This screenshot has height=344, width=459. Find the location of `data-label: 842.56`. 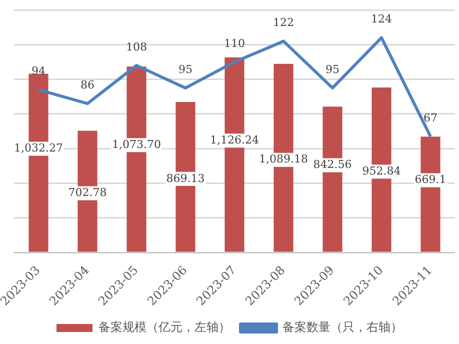

data-label: 842.56 is located at coordinates (332, 165).